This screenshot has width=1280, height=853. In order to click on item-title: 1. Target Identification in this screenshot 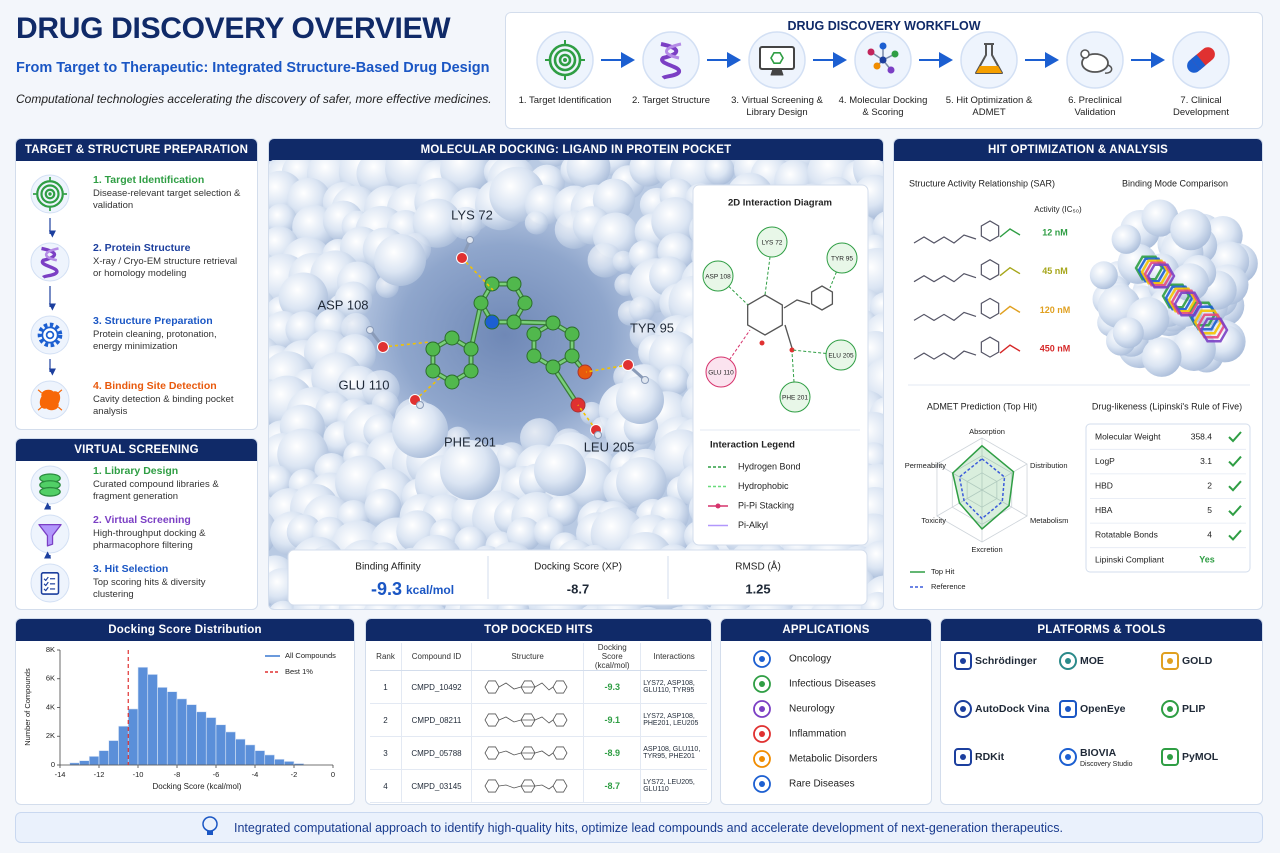, I will do `click(149, 180)`.